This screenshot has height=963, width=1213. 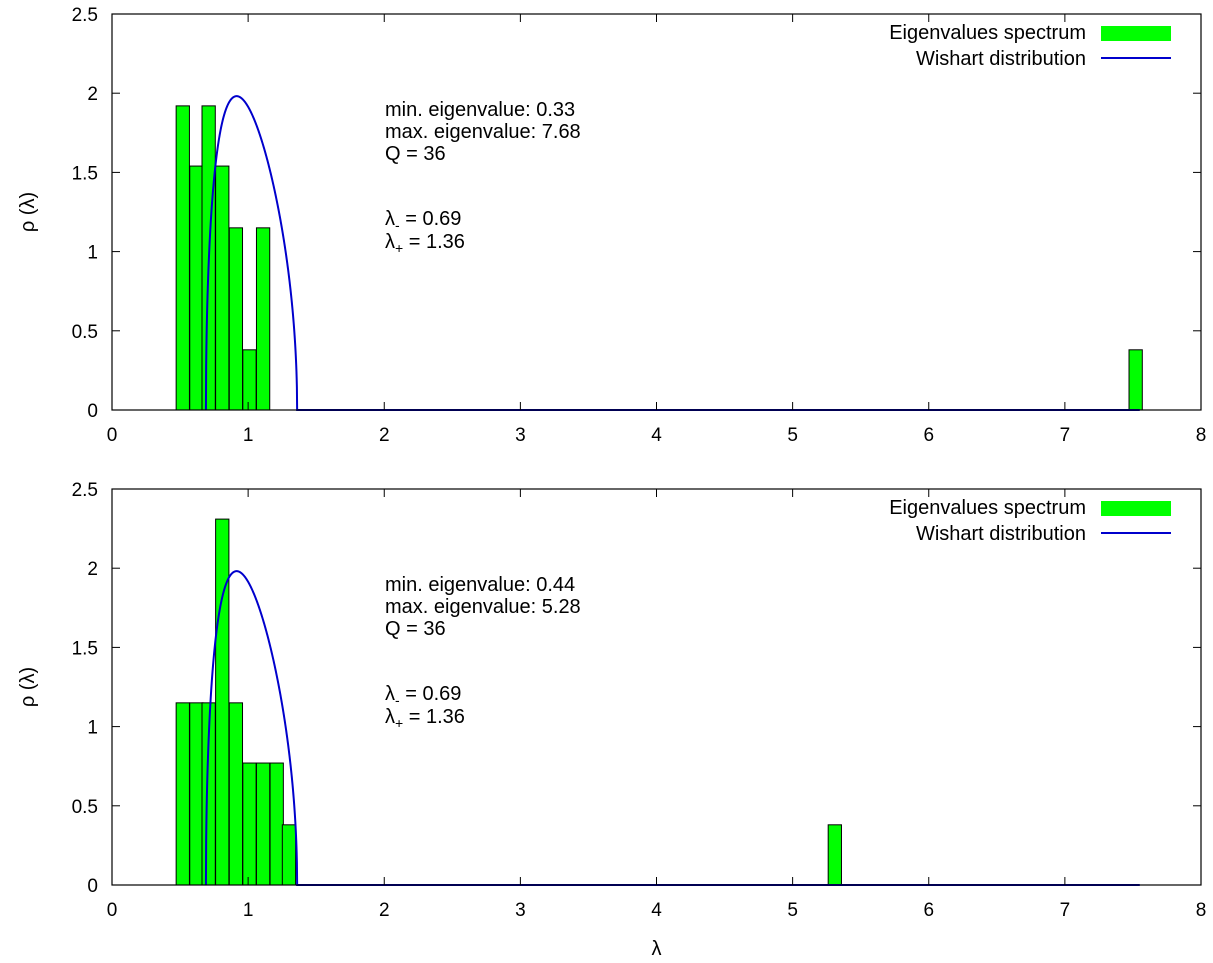 I want to click on x-axis-label: λ, so click(x=657, y=949).